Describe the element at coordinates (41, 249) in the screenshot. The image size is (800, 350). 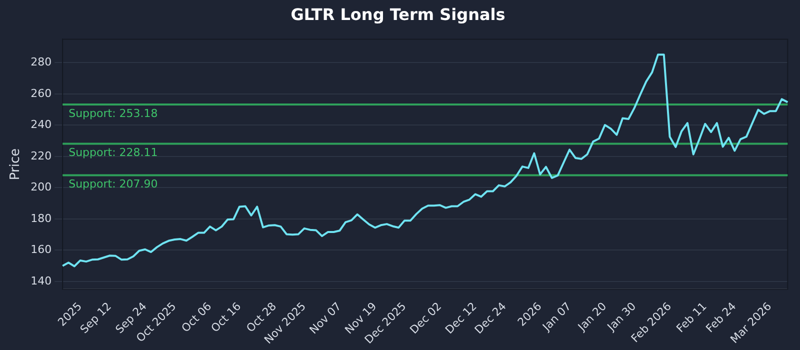
I see `y-tick-label: 160` at that location.